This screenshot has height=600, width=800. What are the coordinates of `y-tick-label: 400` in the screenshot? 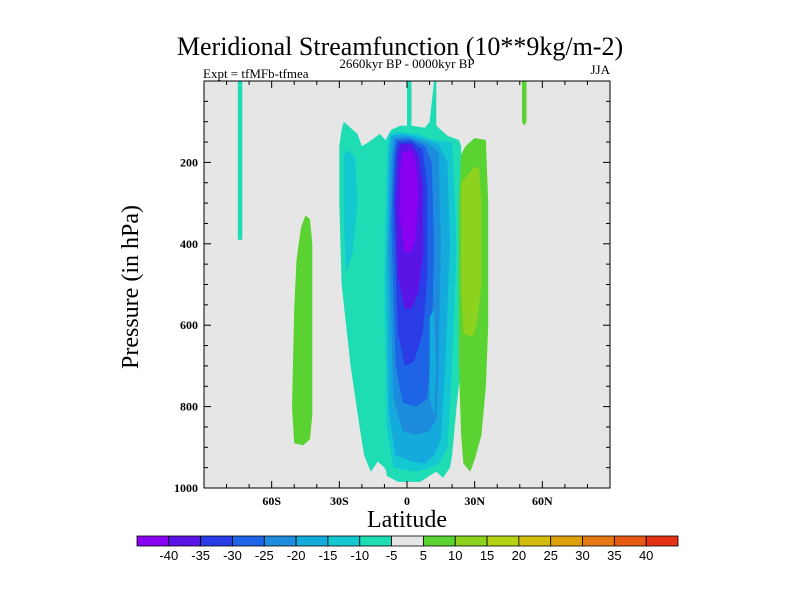 It's located at (189, 244).